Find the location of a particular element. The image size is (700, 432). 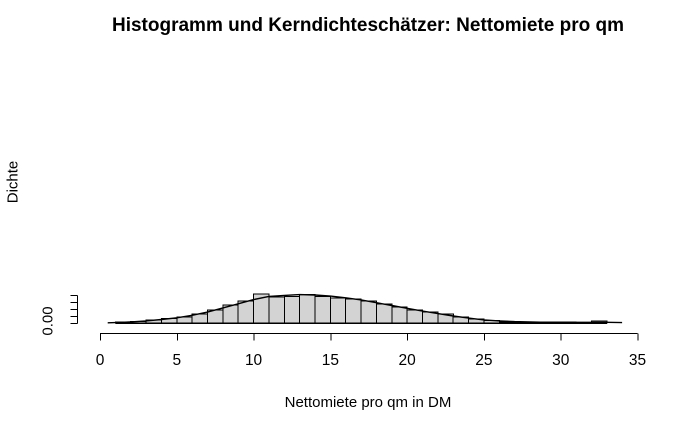

x-tick-label: 30 is located at coordinates (561, 360).